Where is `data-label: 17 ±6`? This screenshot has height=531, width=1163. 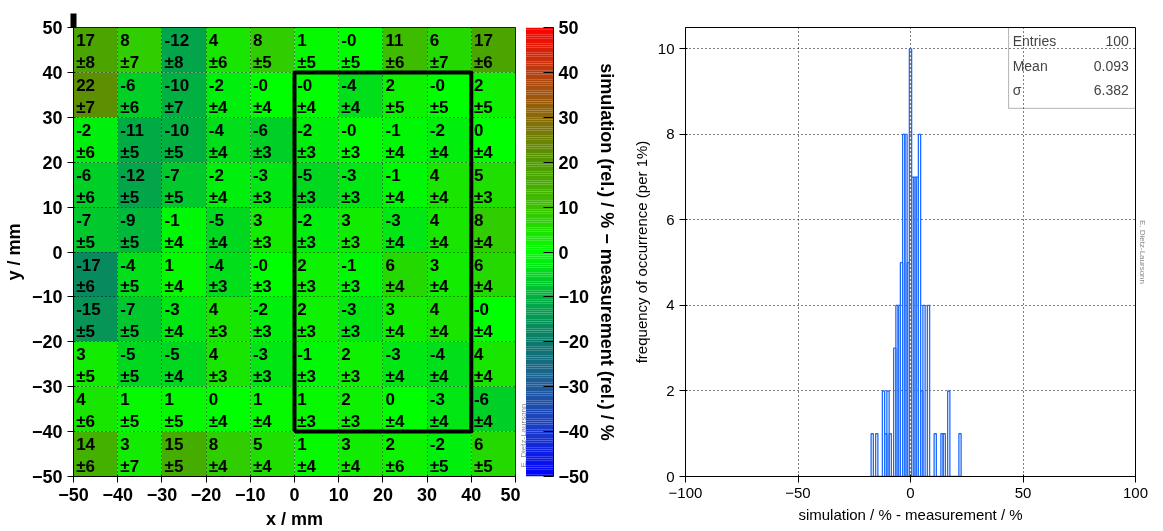 data-label: 17 ±6 is located at coordinates (483, 51).